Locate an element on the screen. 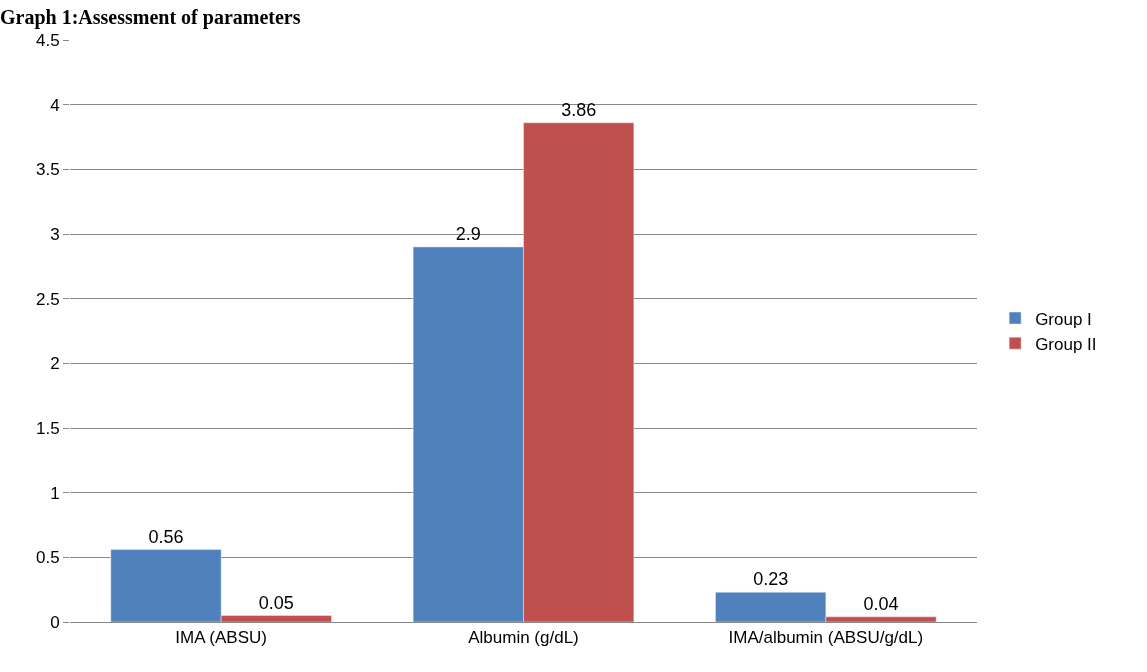 The width and height of the screenshot is (1147, 672). data-label: 2.9 is located at coordinates (468, 233).